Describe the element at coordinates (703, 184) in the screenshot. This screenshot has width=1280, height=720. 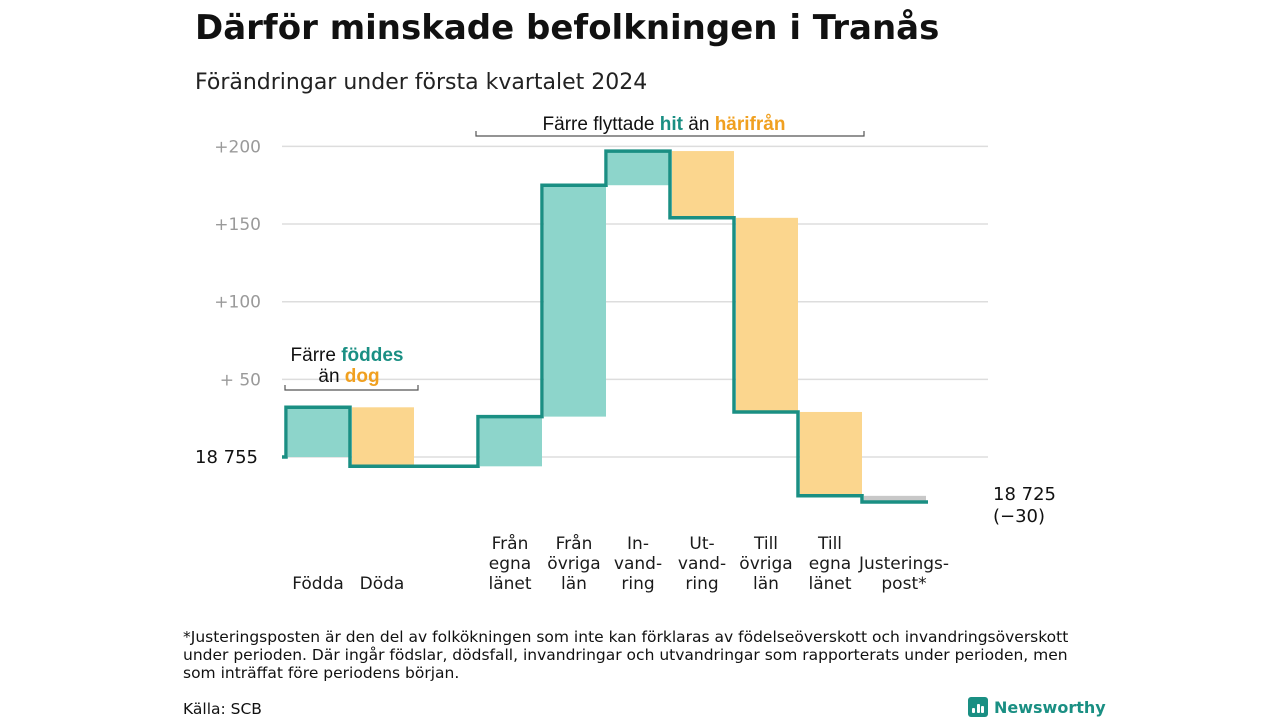
I see `bar-utvandring` at that location.